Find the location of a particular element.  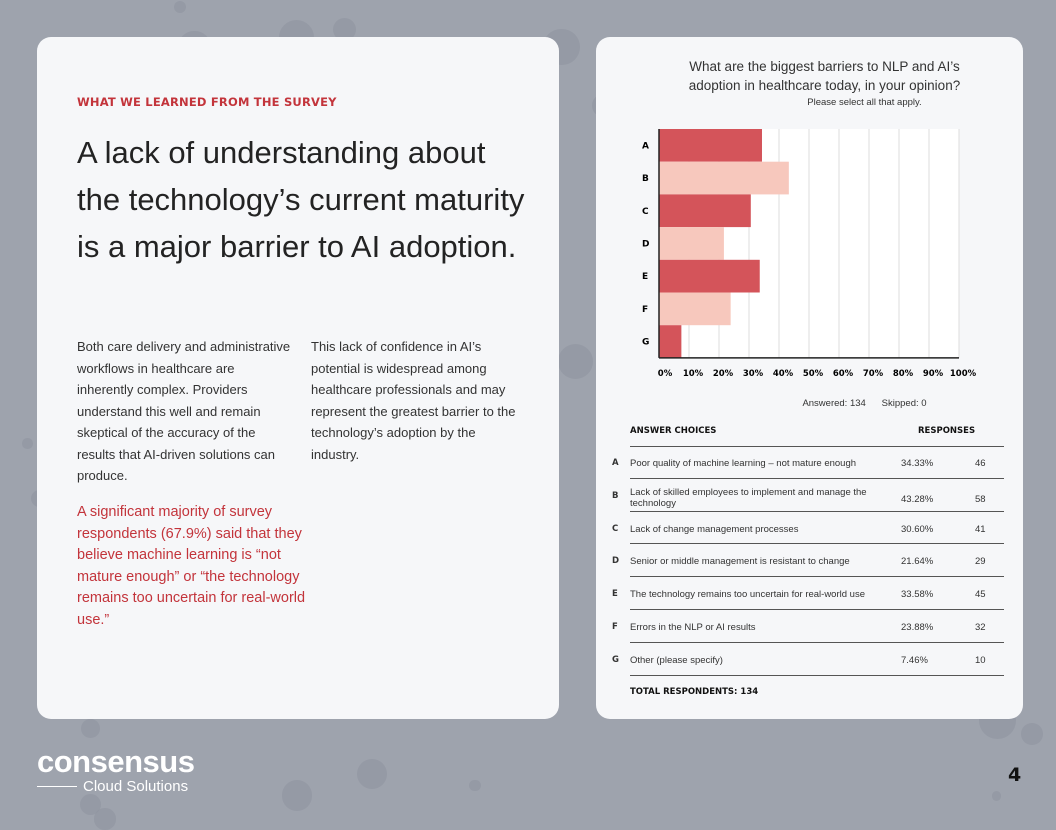

category-label: F is located at coordinates (645, 310).